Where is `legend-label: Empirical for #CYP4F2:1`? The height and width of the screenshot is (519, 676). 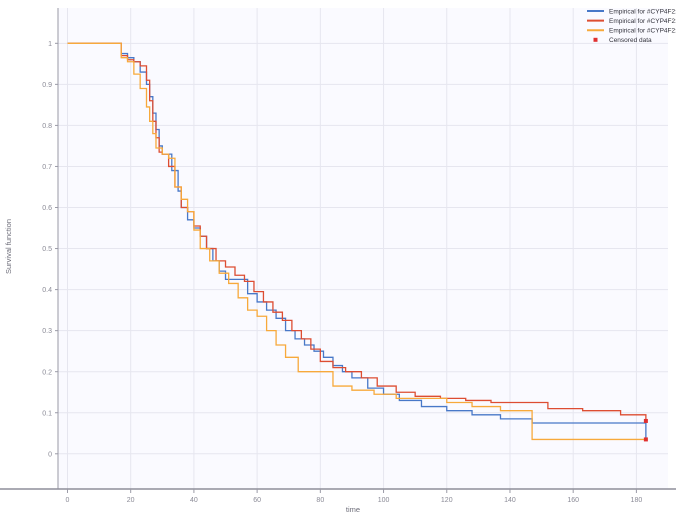
legend-label: Empirical for #CYP4F2:1 is located at coordinates (642, 11).